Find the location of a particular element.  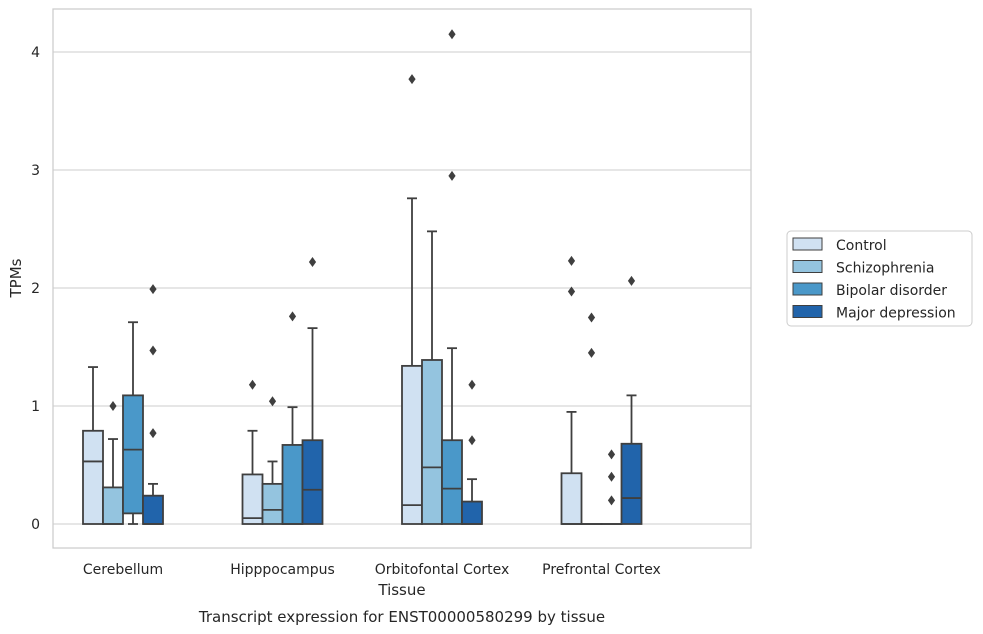

y-tick-label: 2 is located at coordinates (35, 289).